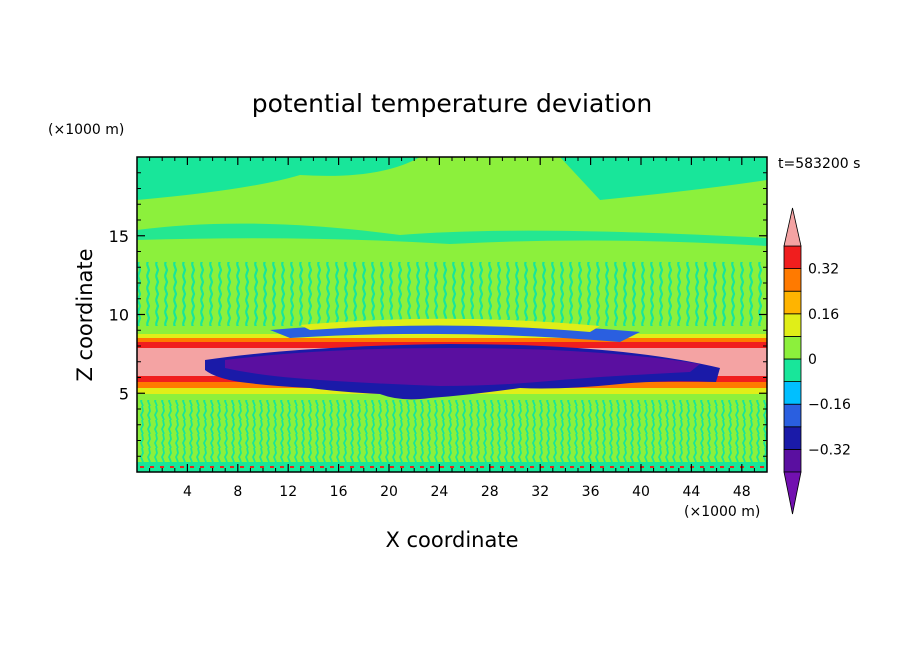 The height and width of the screenshot is (654, 904). Describe the element at coordinates (452, 103) in the screenshot. I see `chart-title: potential temperature deviation` at that location.